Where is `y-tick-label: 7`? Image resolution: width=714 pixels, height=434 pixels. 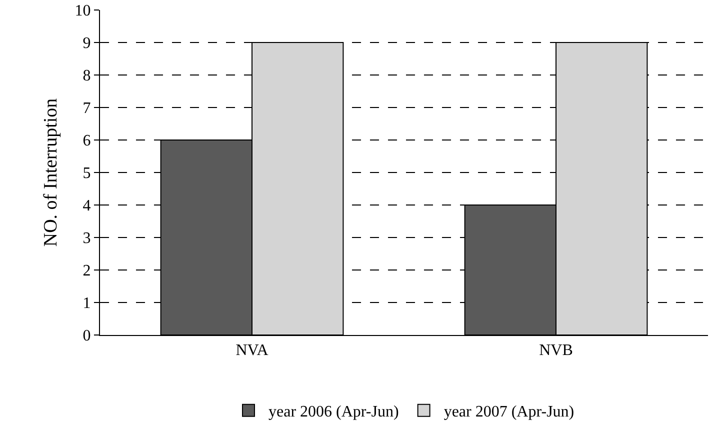
y-tick-label: 7 is located at coordinates (86, 109).